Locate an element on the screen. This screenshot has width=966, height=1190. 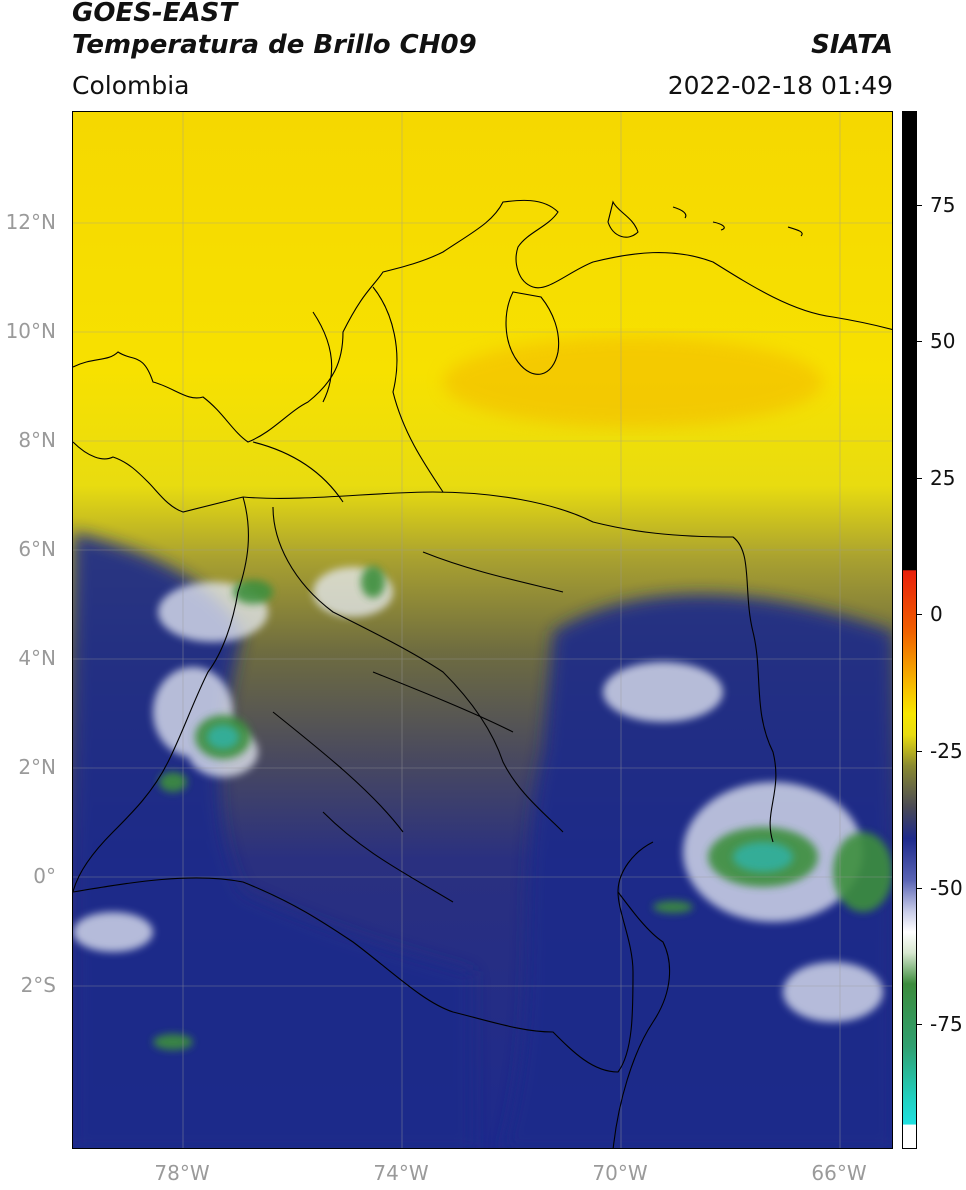
lon-label-66w: 66°W is located at coordinates (839, 1173).